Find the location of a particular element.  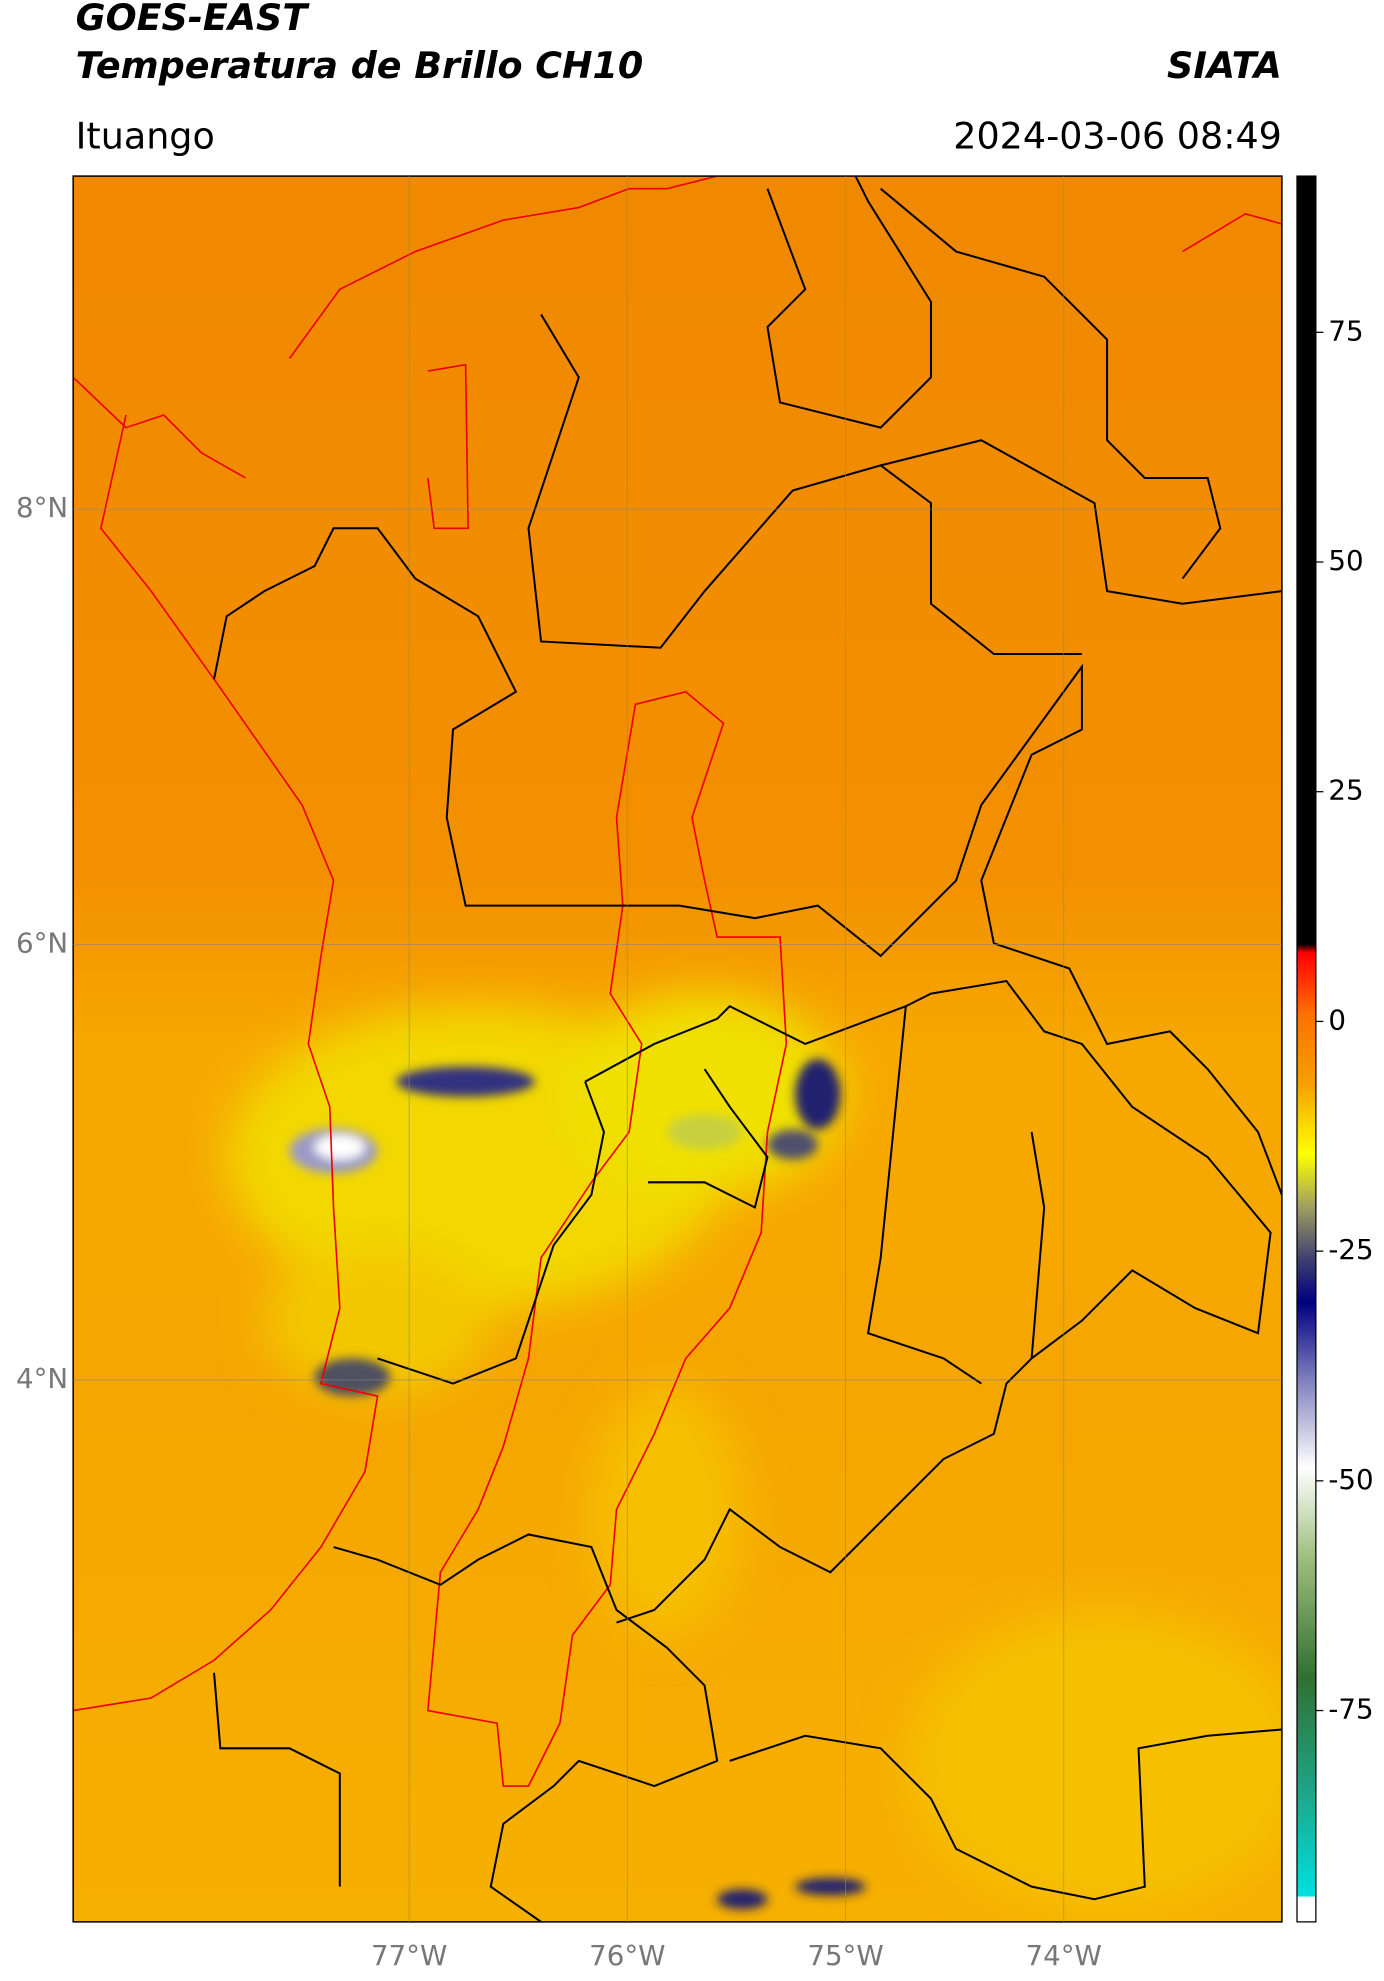

colorbar-tick-label: -25 is located at coordinates (1350, 1249).